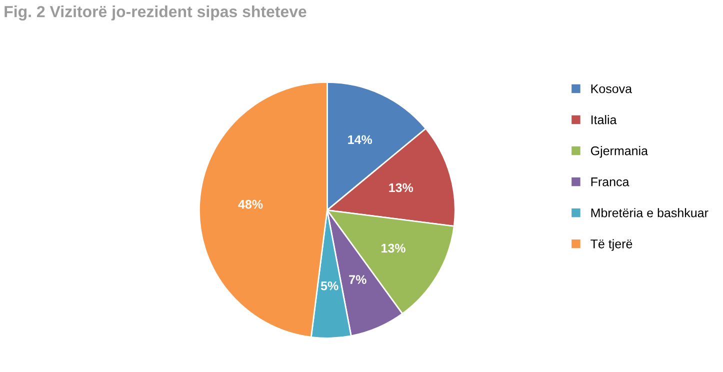  I want to click on data-label: 5%, so click(329, 285).